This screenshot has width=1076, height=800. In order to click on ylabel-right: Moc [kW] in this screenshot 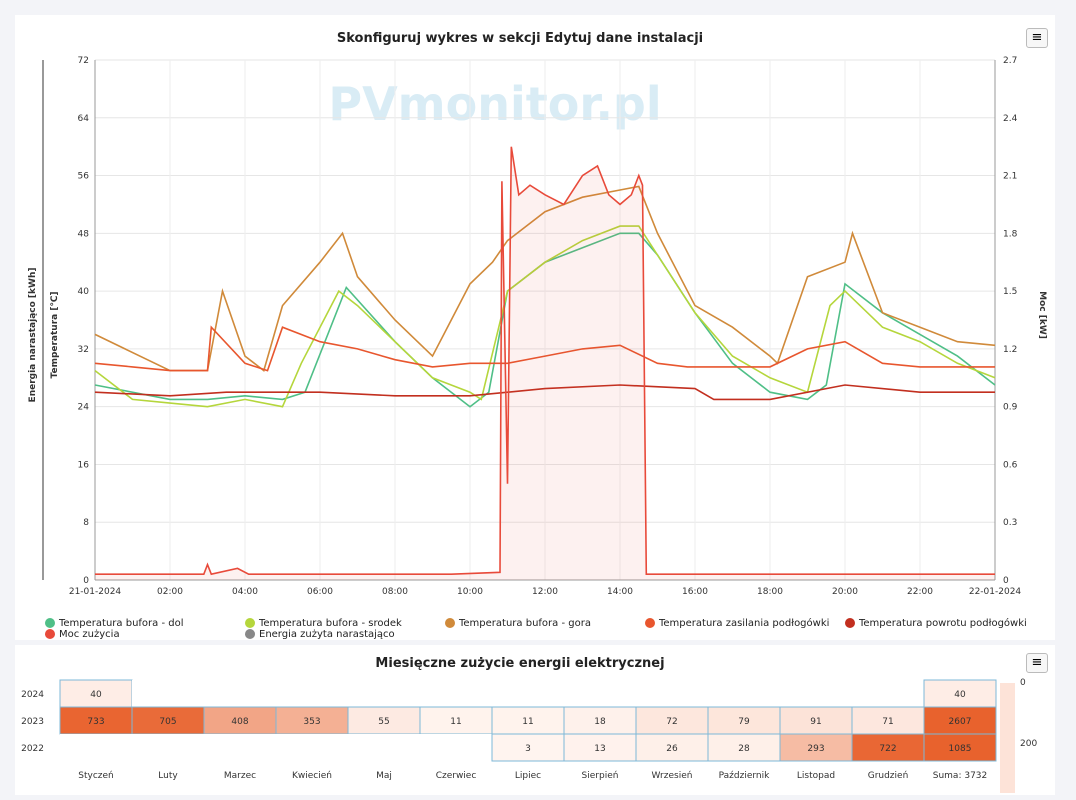, I will do `click(1042, 315)`.